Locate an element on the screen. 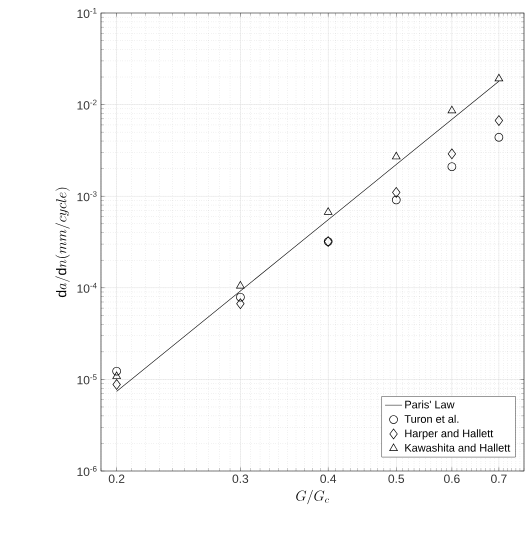 The height and width of the screenshot is (535, 529). x-axis-title: $G/G_c$ is located at coordinates (312, 497).